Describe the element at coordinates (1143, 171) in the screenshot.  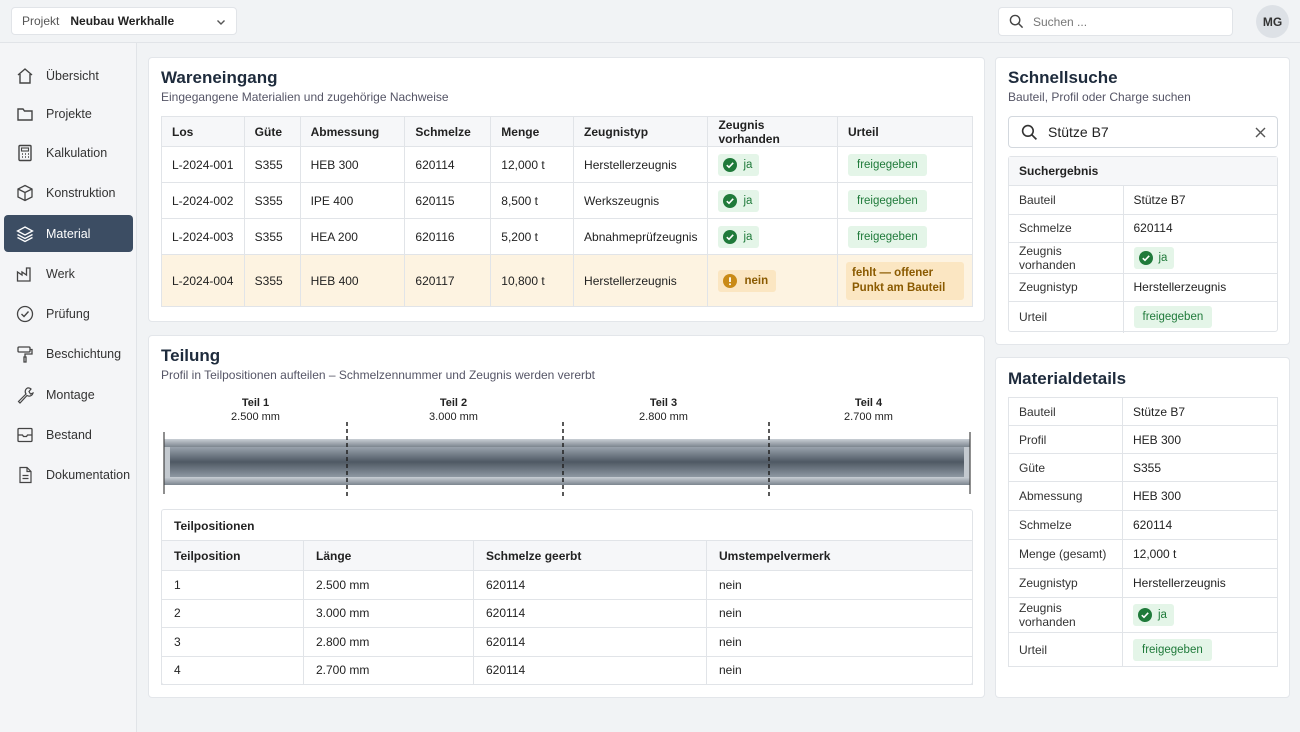
I see `search-result-title: Suchergebnis` at that location.